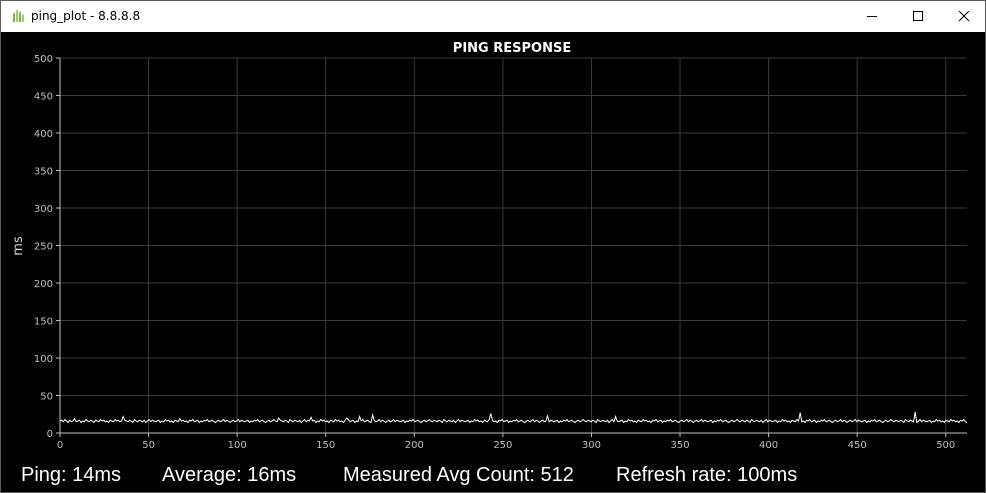 This screenshot has height=493, width=986. What do you see at coordinates (43, 284) in the screenshot?
I see `y-tick-label: 200` at bounding box center [43, 284].